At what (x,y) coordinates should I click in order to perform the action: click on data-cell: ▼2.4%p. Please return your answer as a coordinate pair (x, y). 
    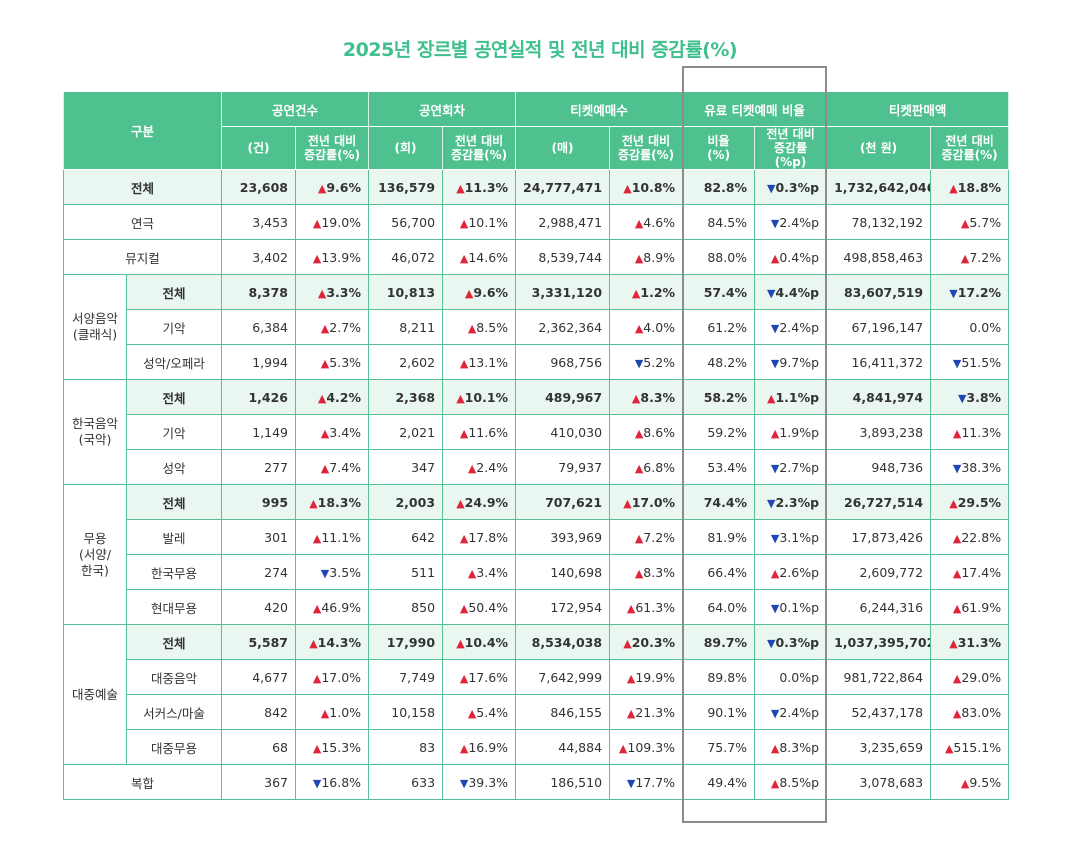
    Looking at the image, I should click on (791, 712).